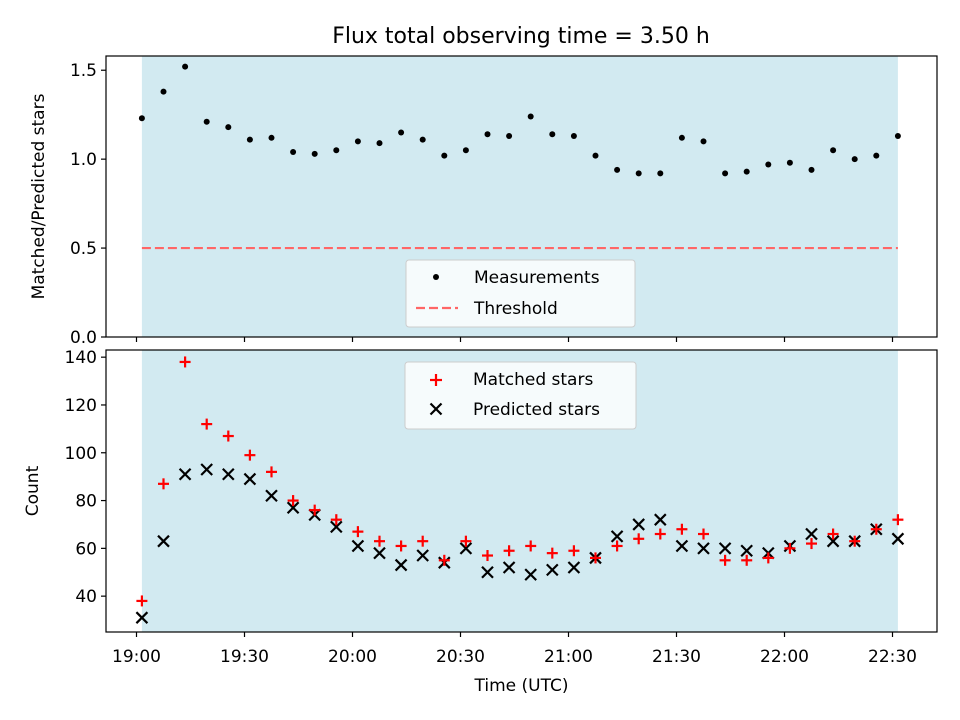  What do you see at coordinates (244, 657) in the screenshot?
I see `x-tick-label: 19:30` at bounding box center [244, 657].